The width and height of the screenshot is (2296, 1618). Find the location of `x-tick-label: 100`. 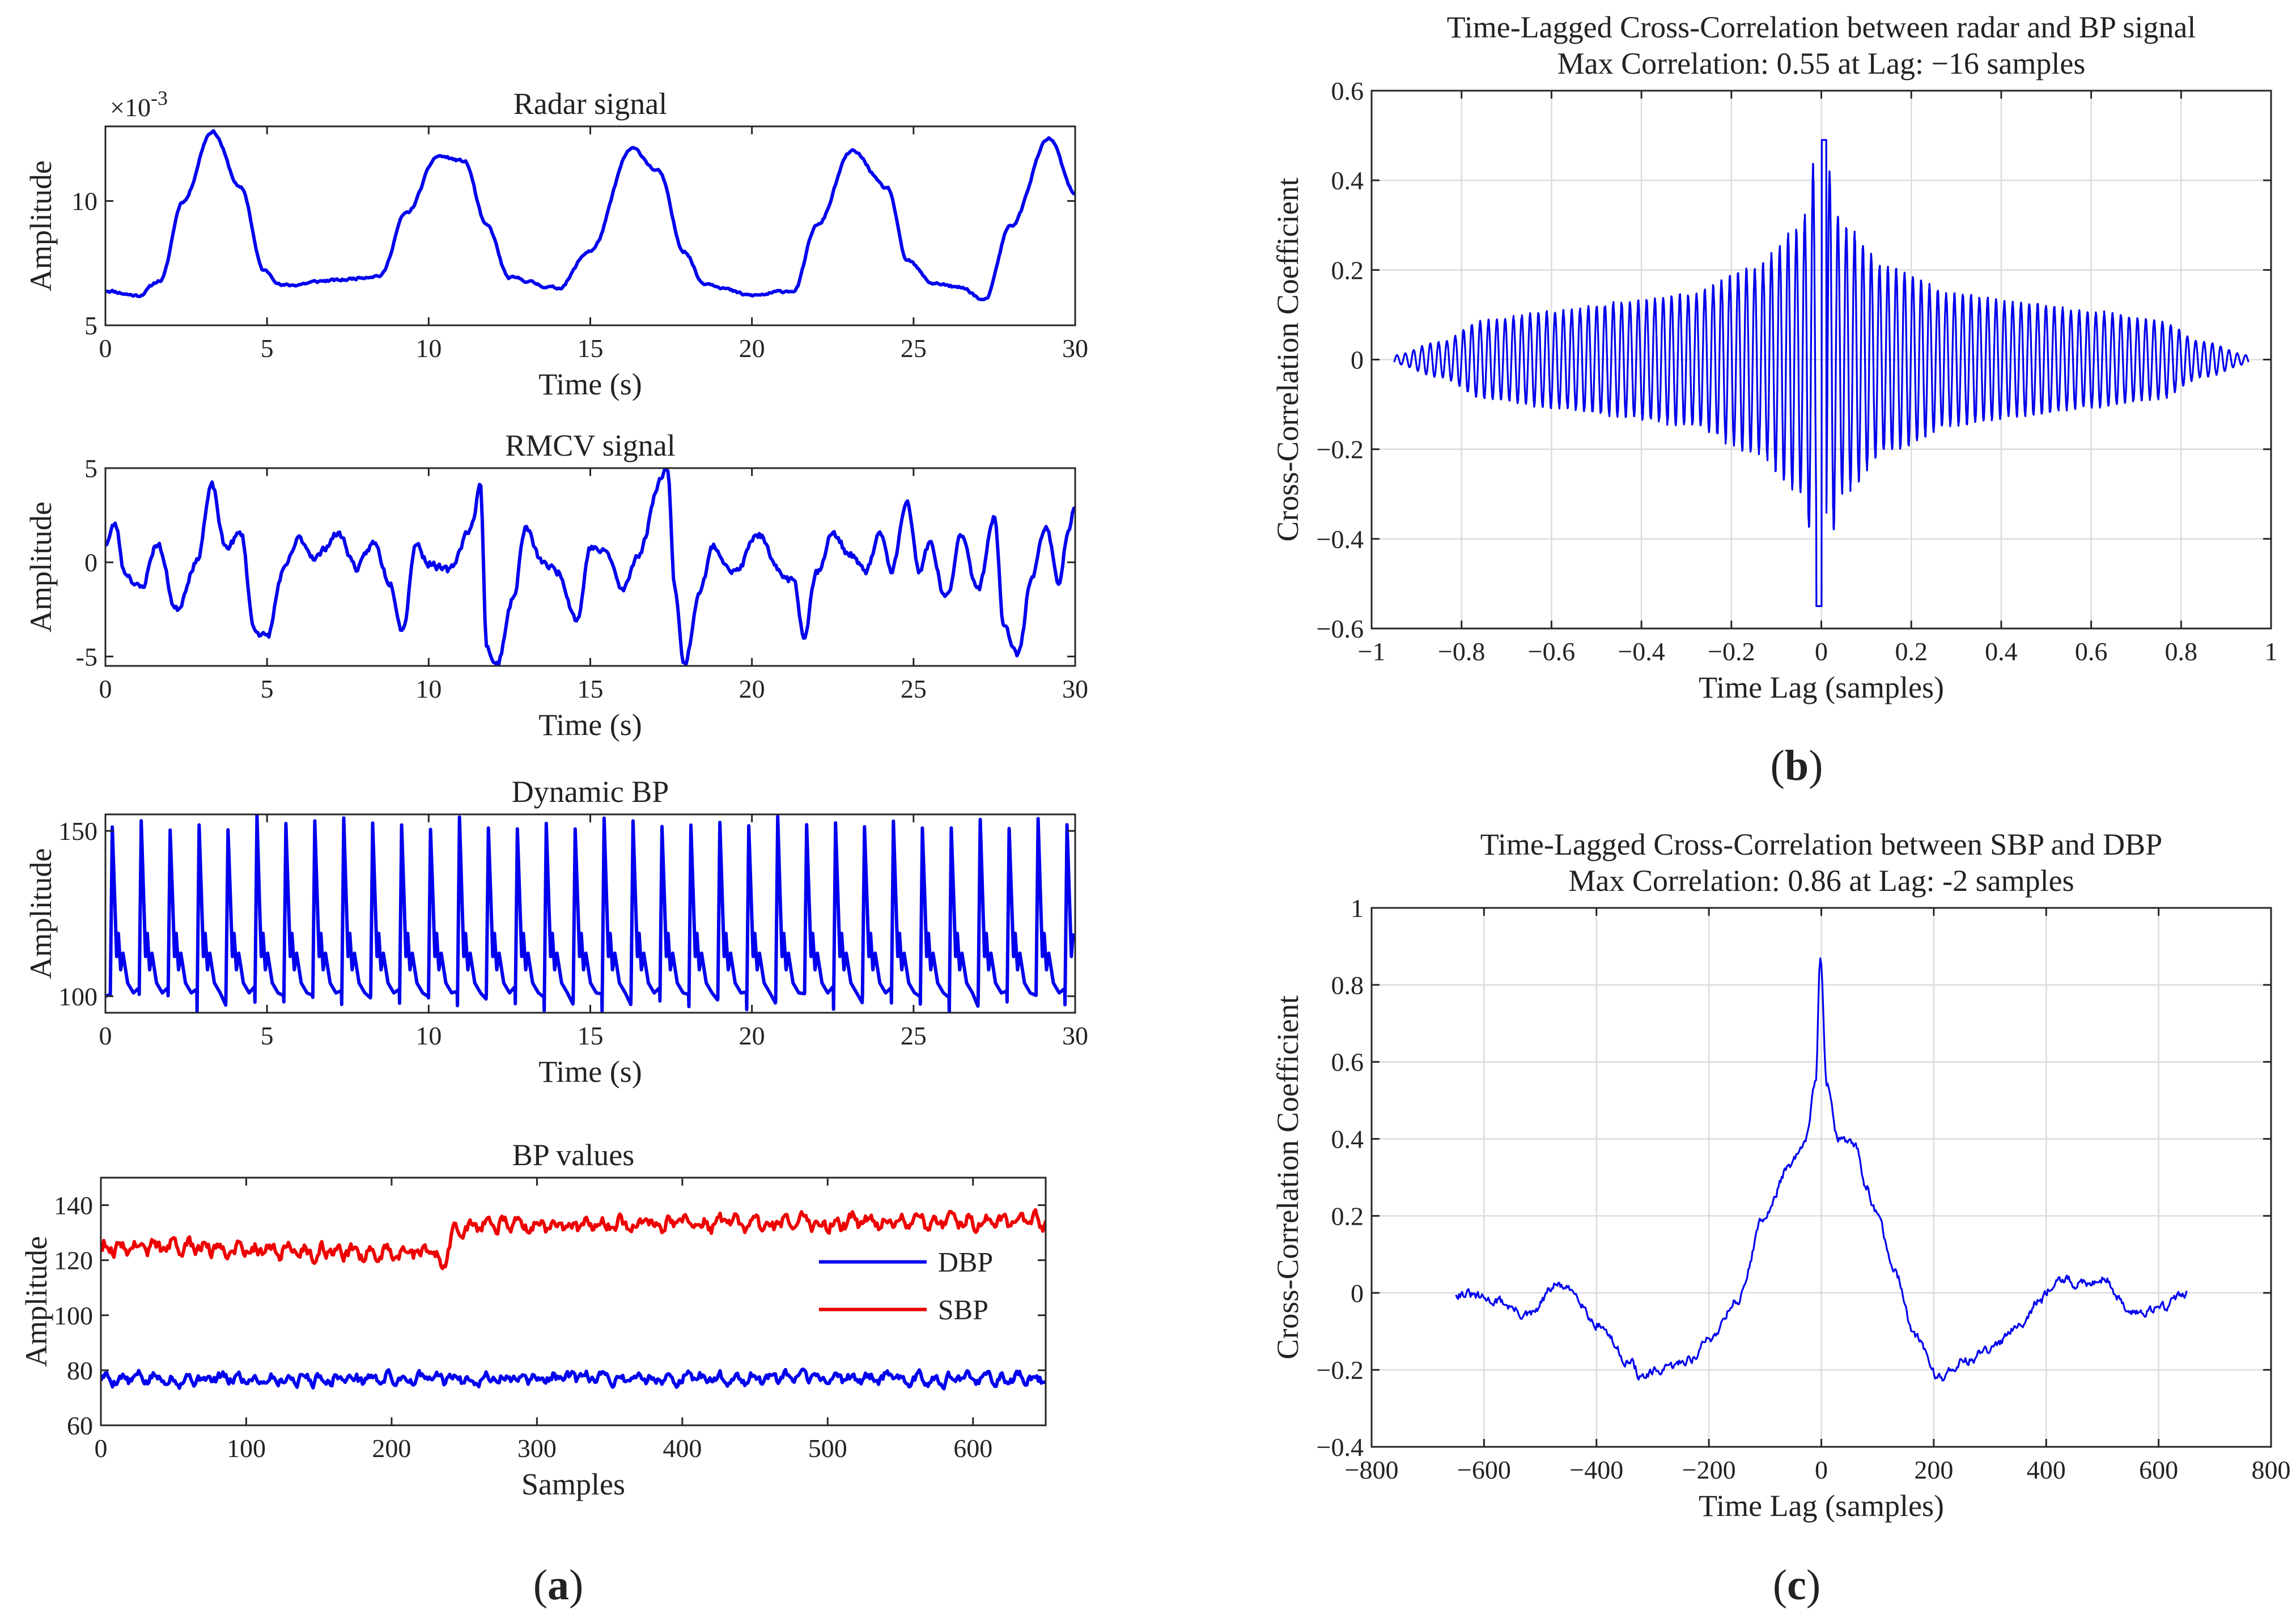

x-tick-label: 100 is located at coordinates (246, 1449).